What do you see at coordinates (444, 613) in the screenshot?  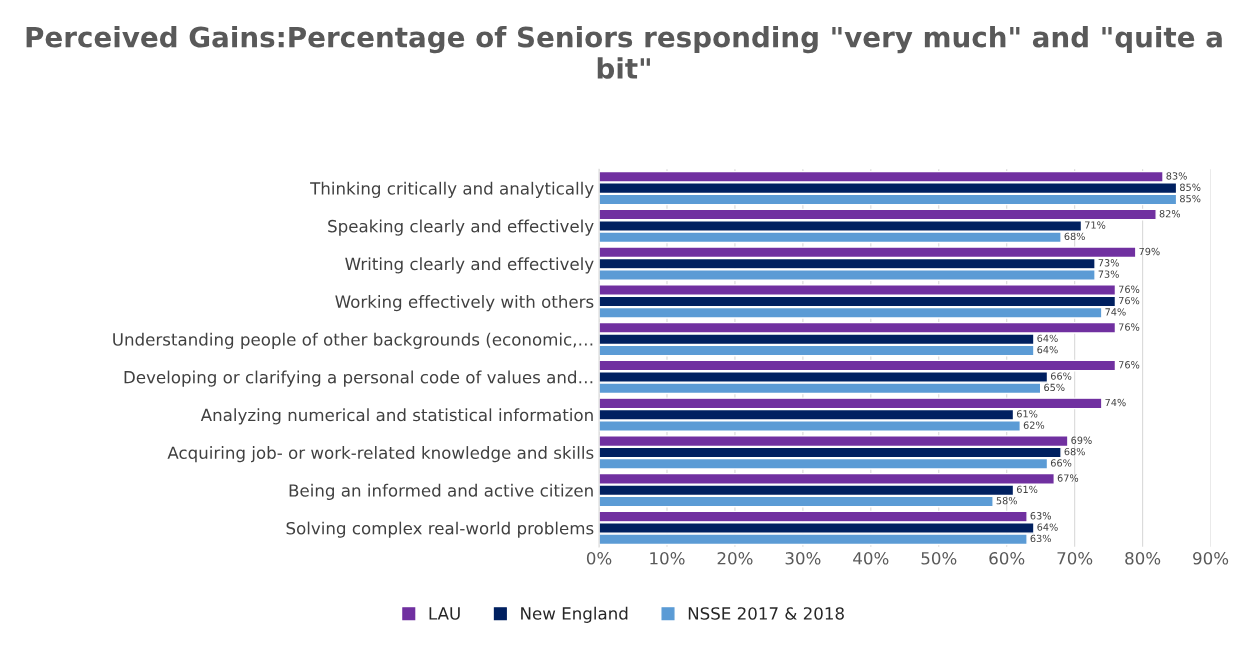 I see `legend-label: LAU` at bounding box center [444, 613].